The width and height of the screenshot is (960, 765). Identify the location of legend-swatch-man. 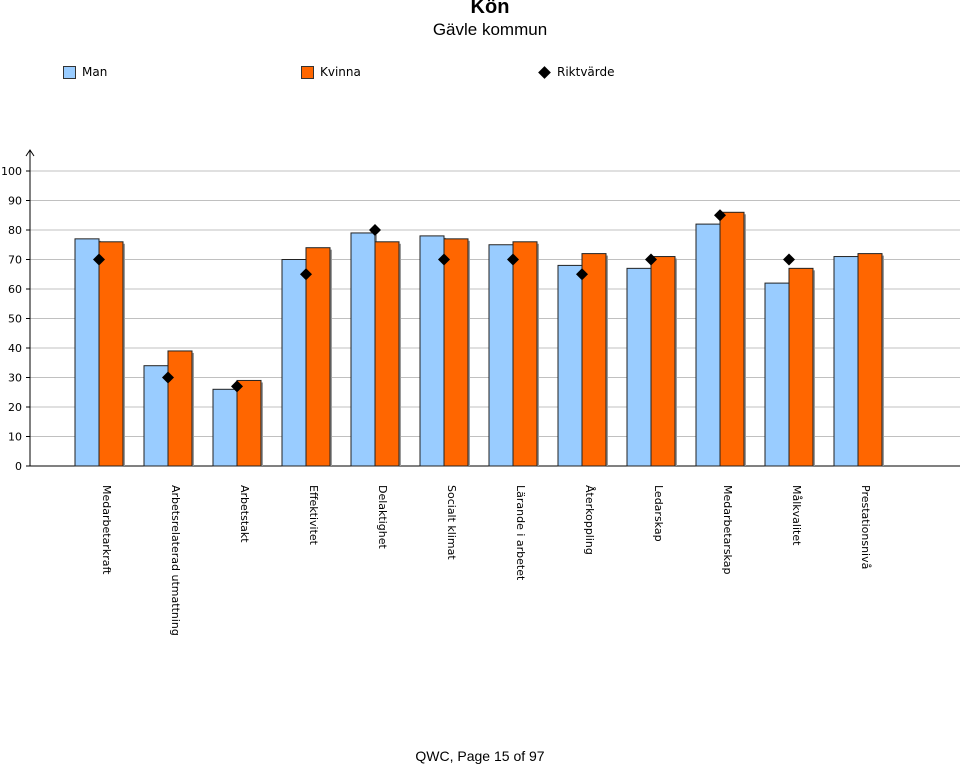
(69, 72).